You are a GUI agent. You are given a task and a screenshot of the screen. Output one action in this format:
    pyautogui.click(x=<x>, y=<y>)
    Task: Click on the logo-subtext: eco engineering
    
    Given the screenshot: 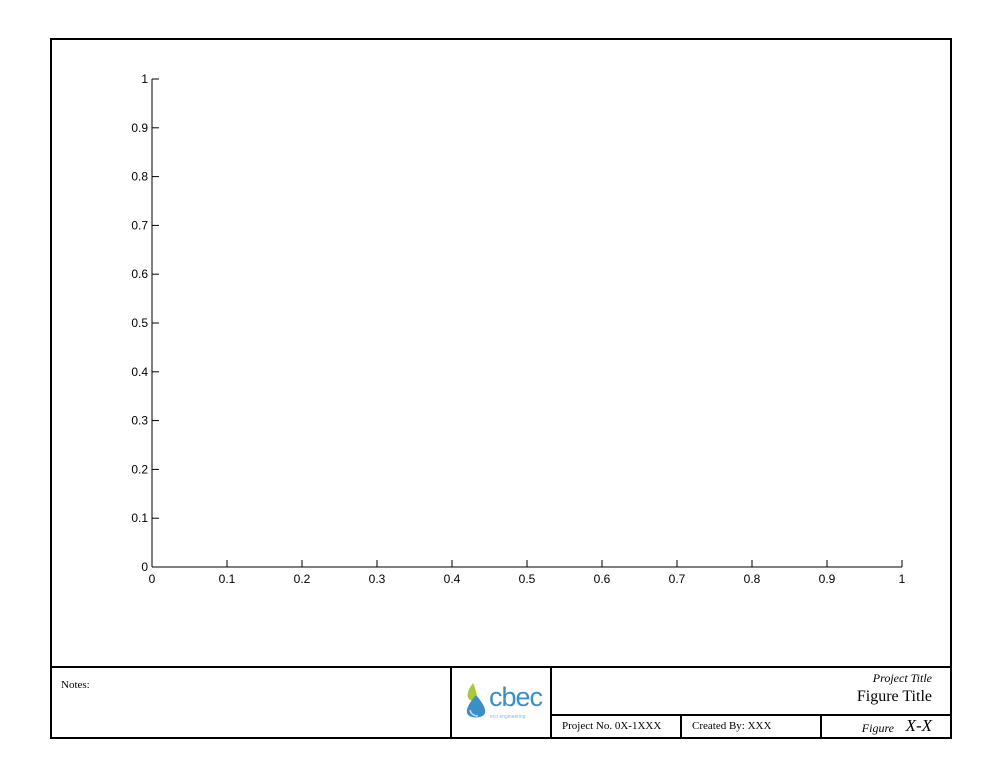 What is the action you would take?
    pyautogui.click(x=508, y=717)
    